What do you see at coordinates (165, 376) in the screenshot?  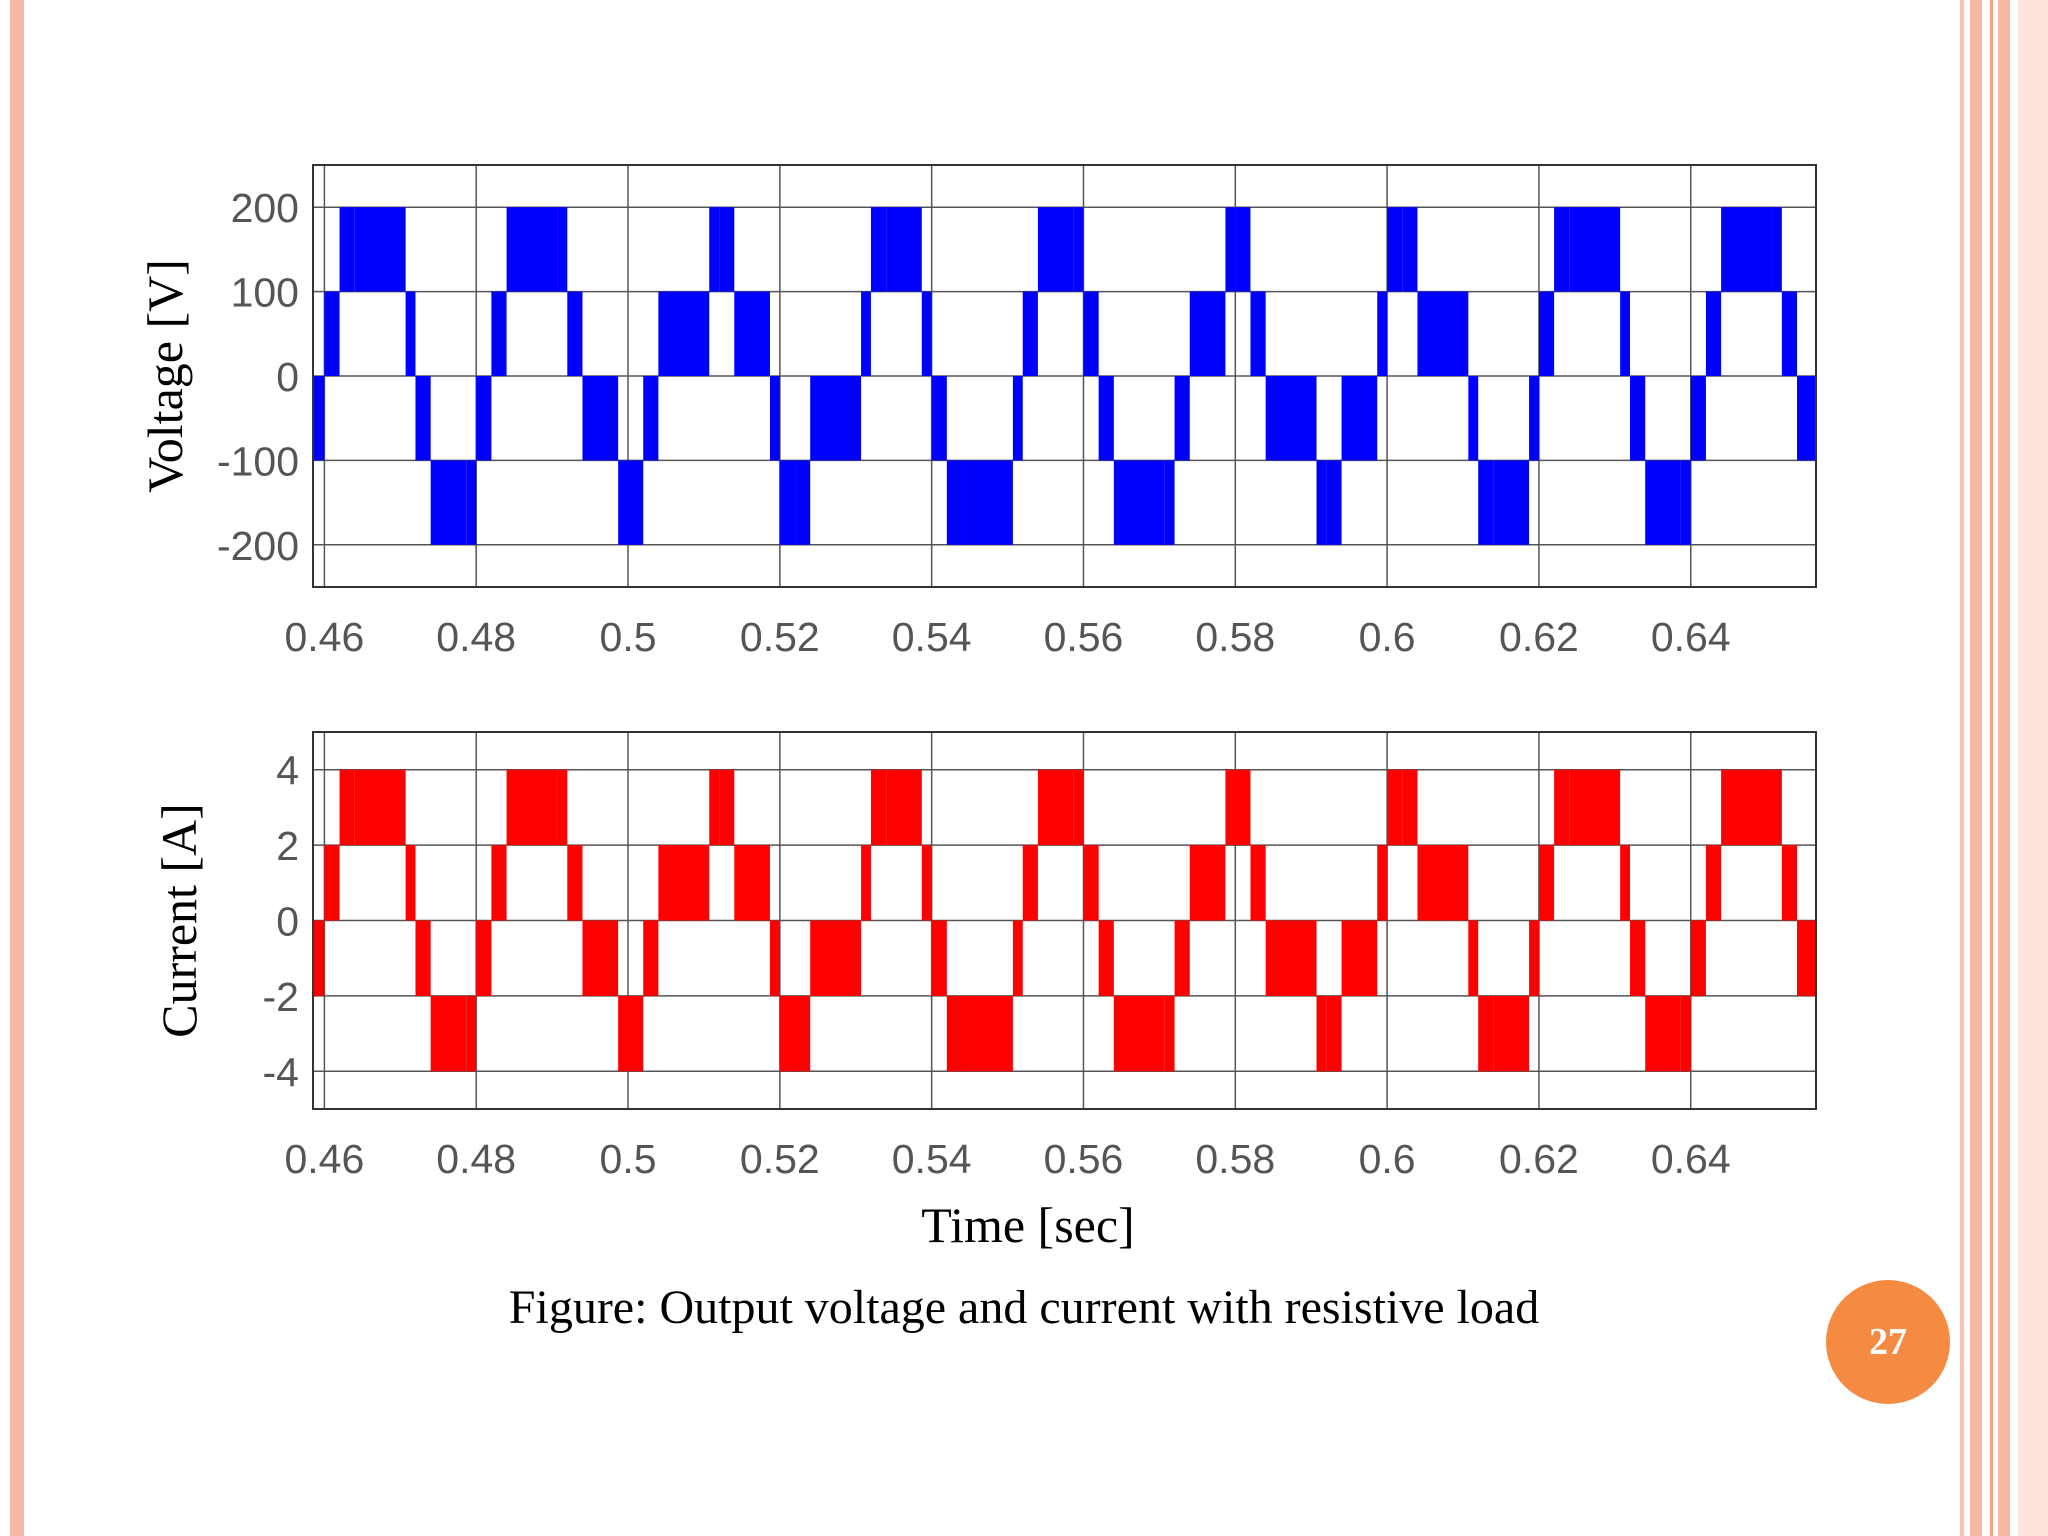 I see `y-axis-label: Voltage [V]` at bounding box center [165, 376].